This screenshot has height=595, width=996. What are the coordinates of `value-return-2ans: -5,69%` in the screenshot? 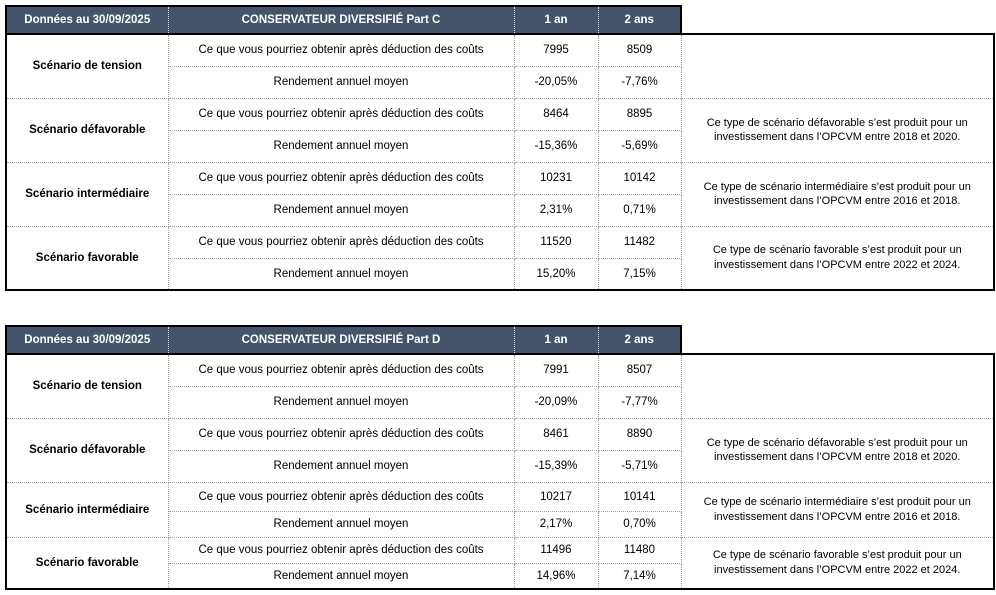 It's located at (639, 146).